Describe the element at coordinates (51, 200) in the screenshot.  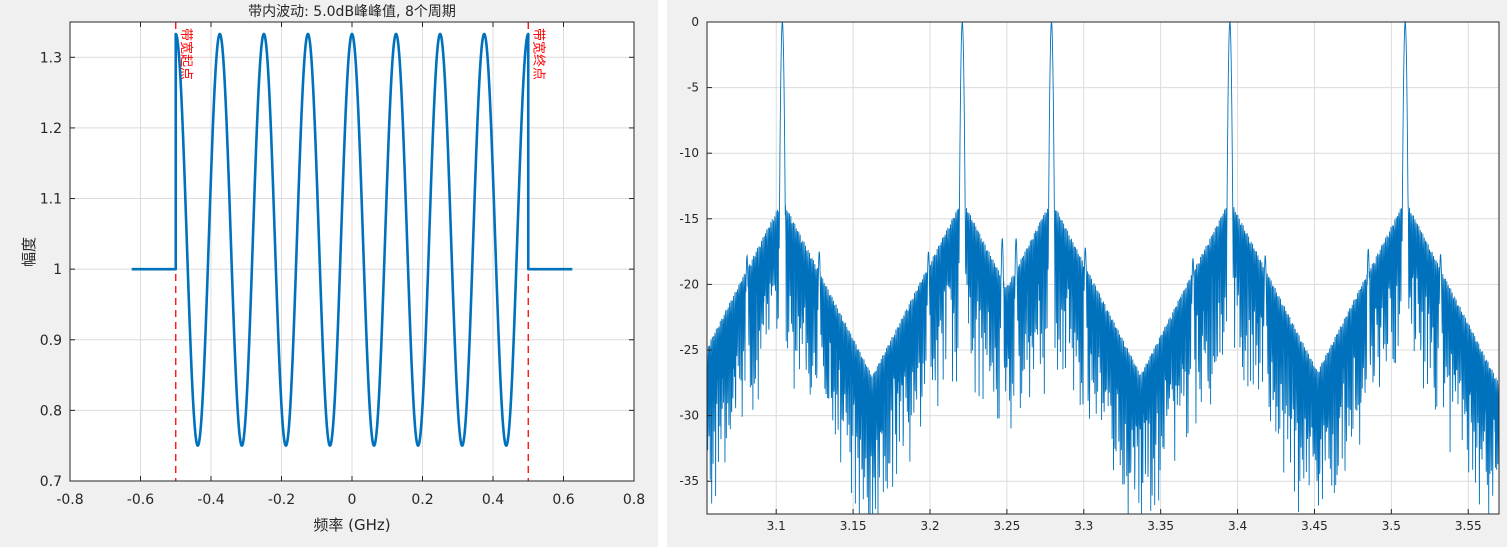
I see `y-tick-label: 1.1` at that location.